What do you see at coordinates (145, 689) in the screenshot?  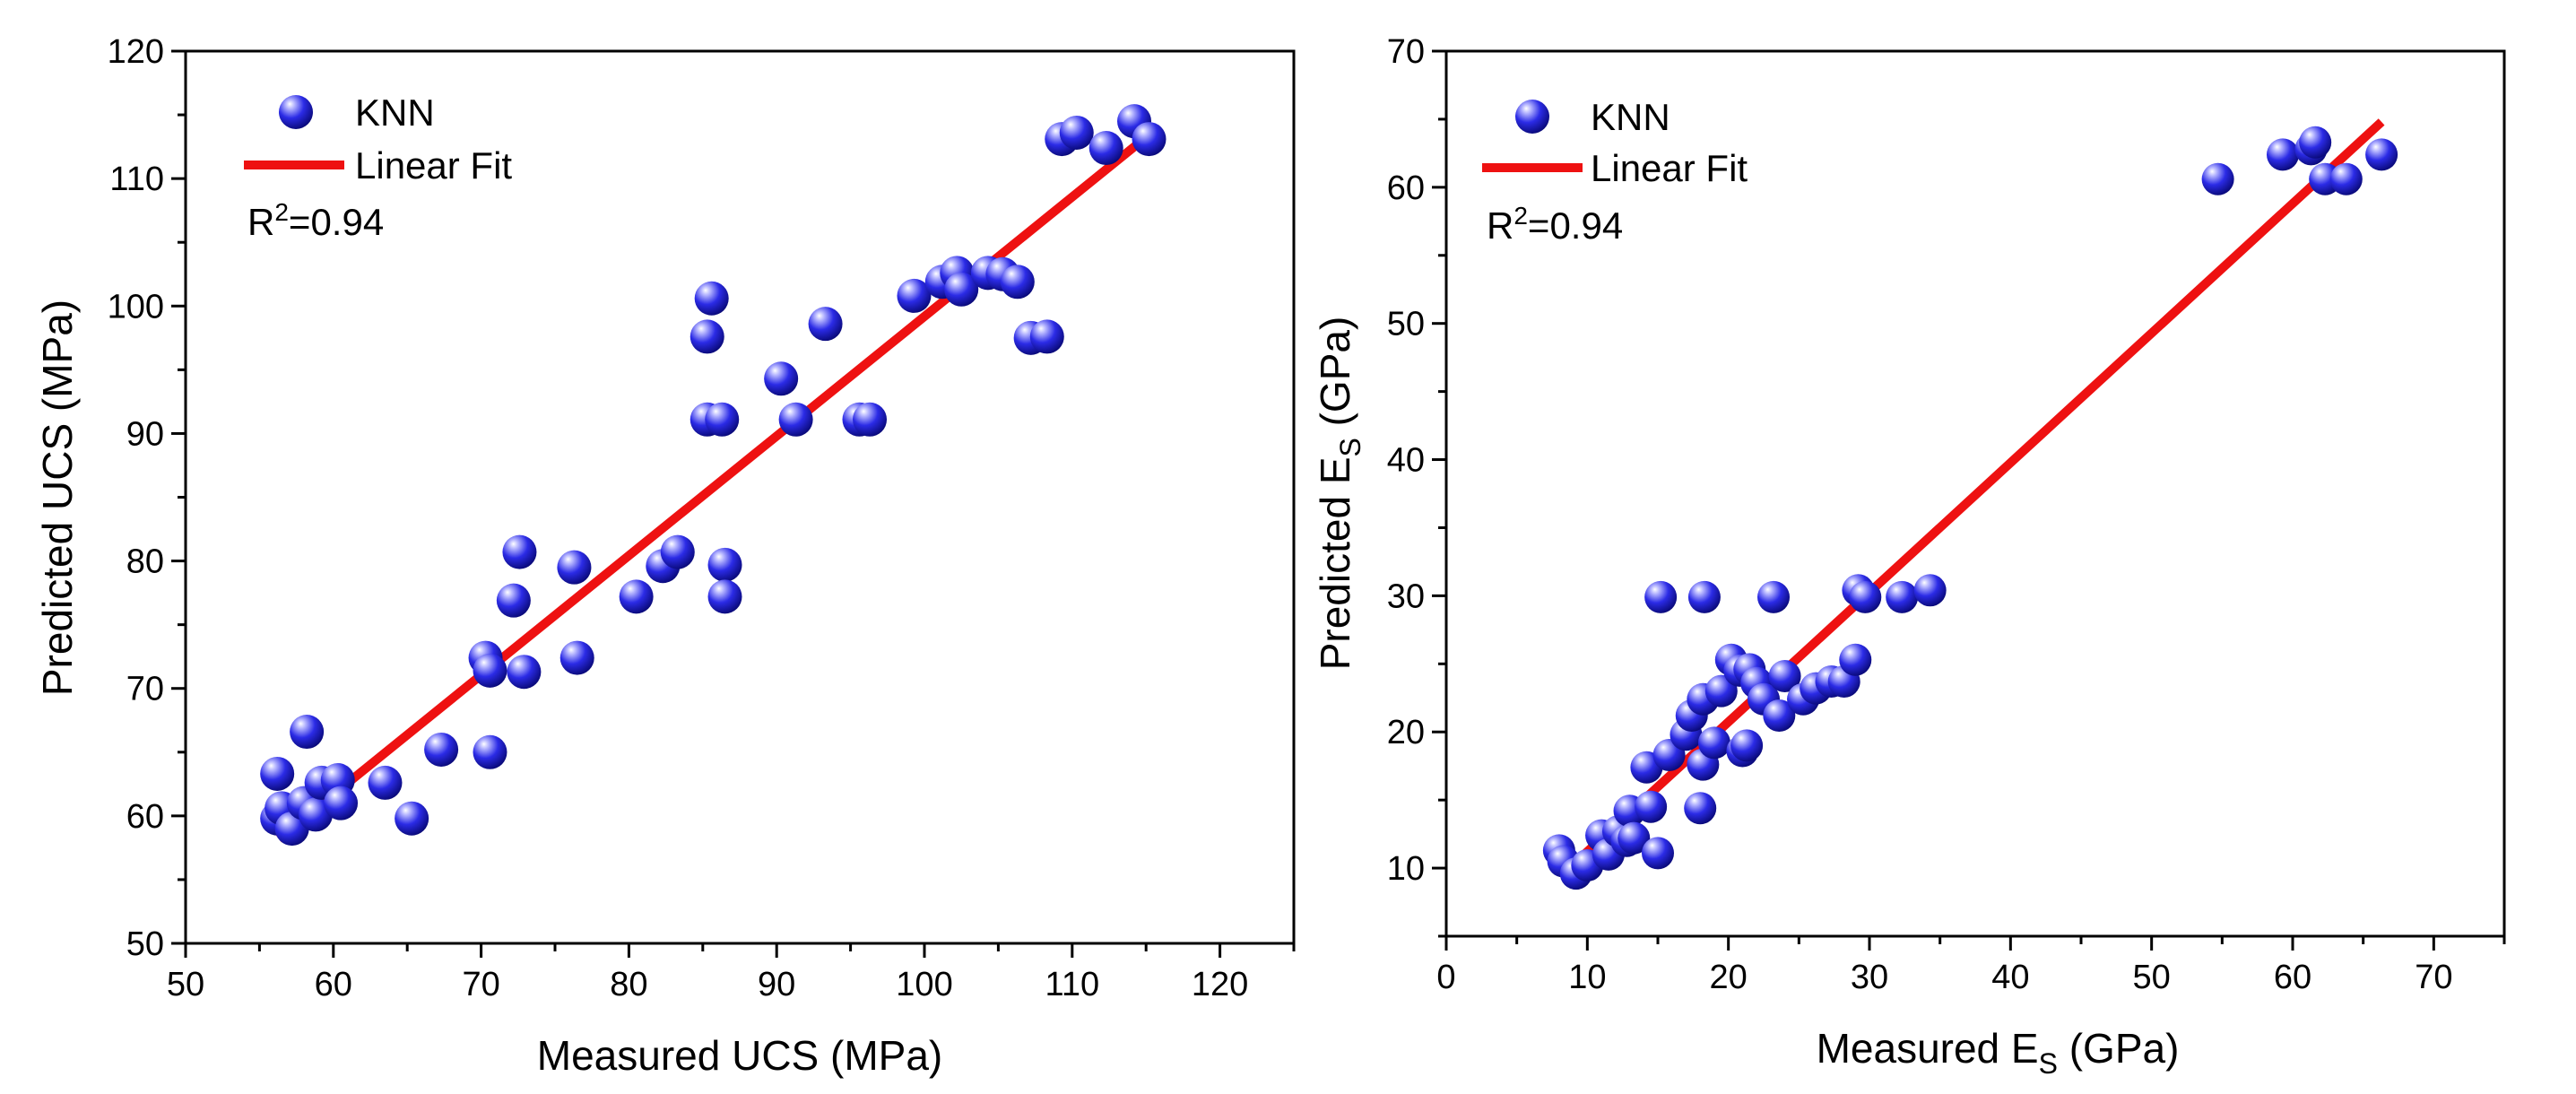 I see `y-tick-label: 70` at bounding box center [145, 689].